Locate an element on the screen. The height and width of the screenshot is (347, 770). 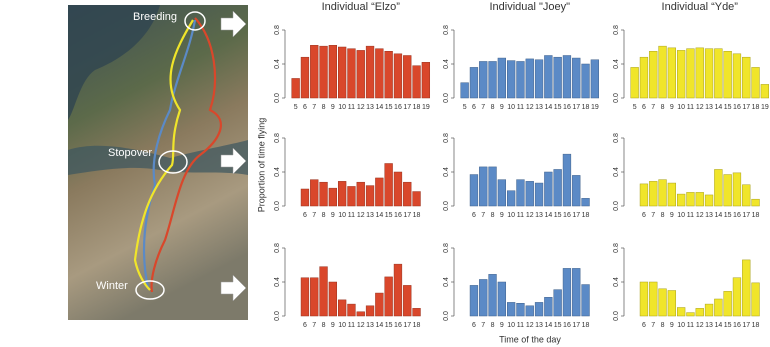
map-label: Breeding is located at coordinates (155, 17).